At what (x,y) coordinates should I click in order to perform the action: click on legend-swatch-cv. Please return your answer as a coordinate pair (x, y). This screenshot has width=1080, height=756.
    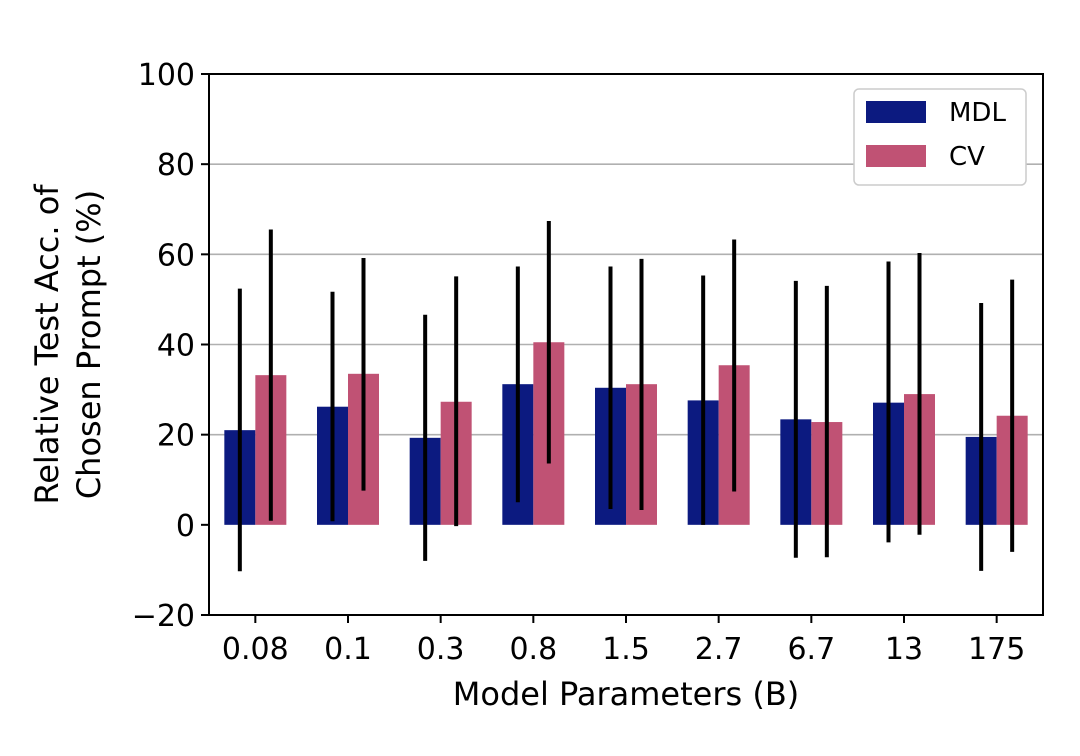
    Looking at the image, I should click on (896, 156).